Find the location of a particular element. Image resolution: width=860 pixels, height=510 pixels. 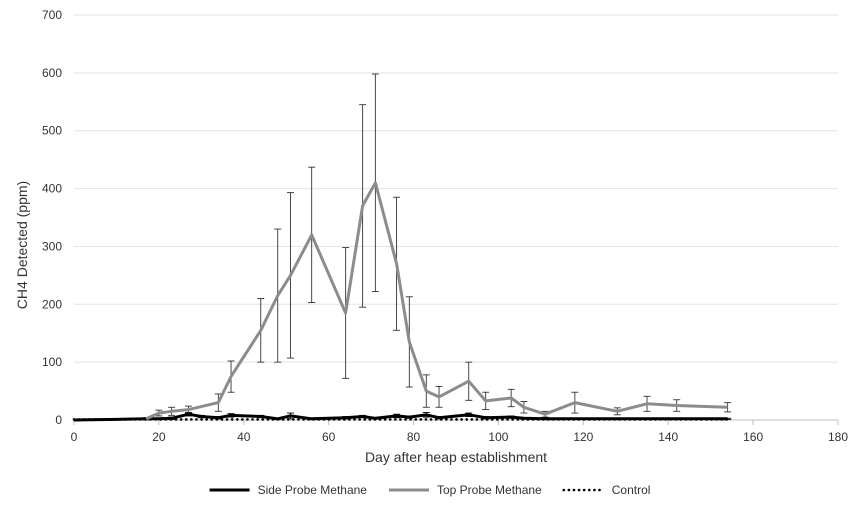

y-tick-label: 700 is located at coordinates (52, 15).